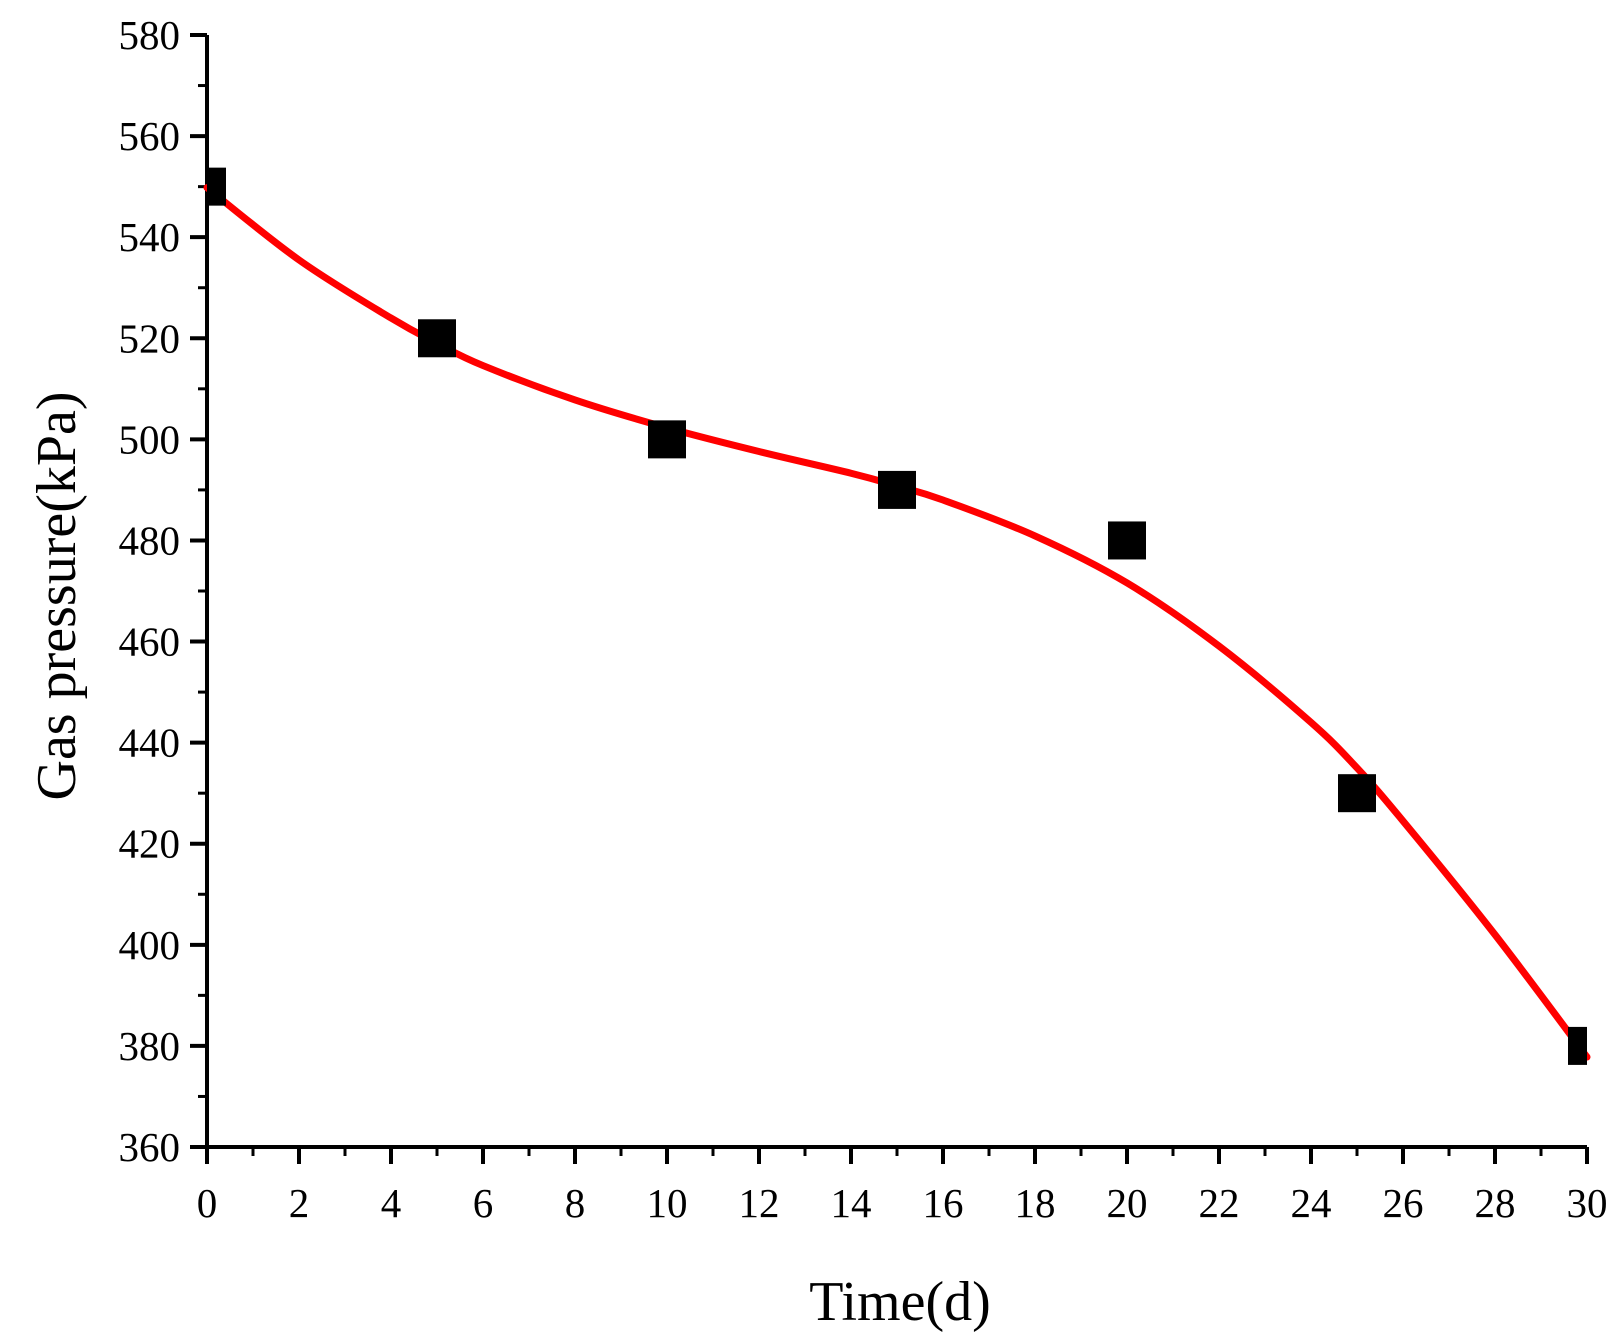  What do you see at coordinates (1587, 1203) in the screenshot?
I see `x-tick-label: 30` at bounding box center [1587, 1203].